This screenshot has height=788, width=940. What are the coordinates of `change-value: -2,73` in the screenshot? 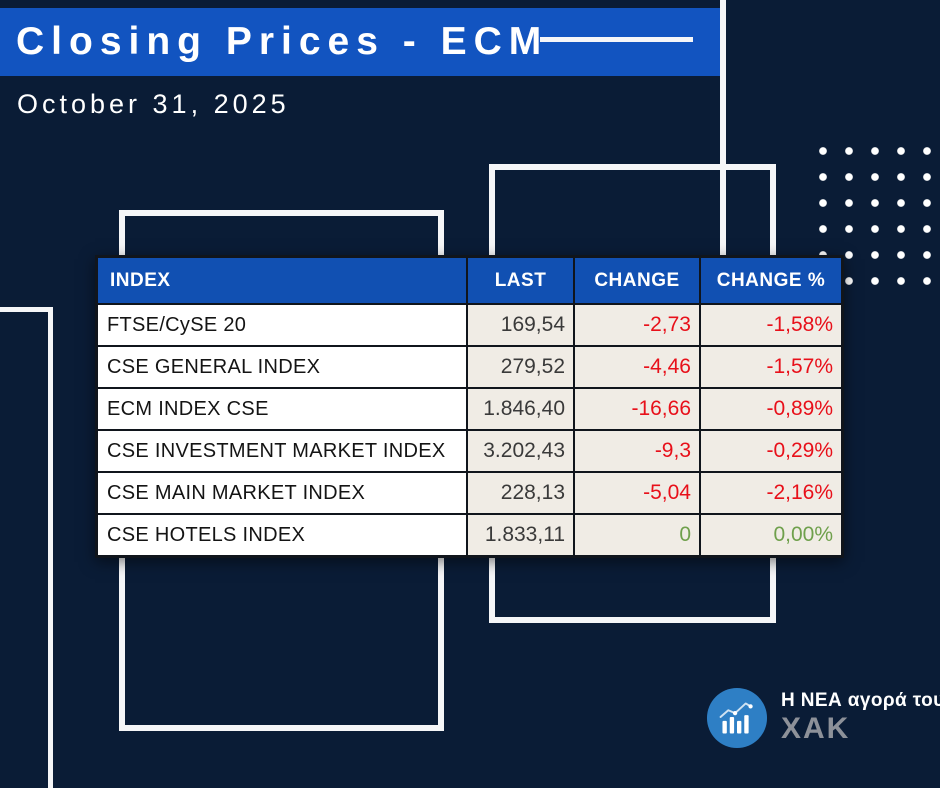 It's located at (637, 325).